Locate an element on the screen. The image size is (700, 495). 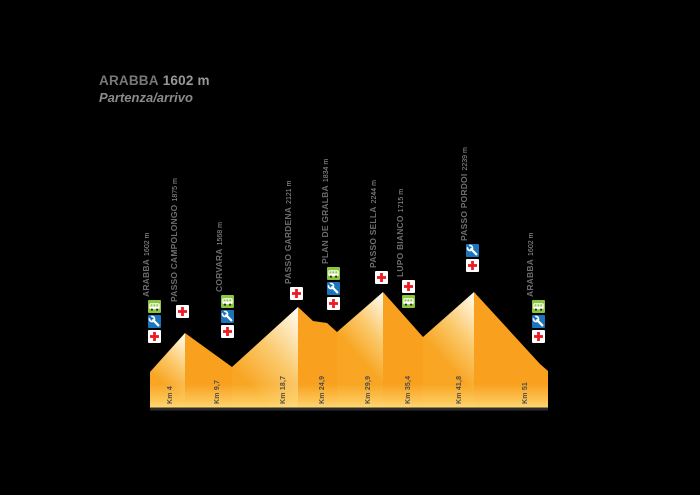
title-block: ARABBA 1602 m Partenza/arrivo is located at coordinates (154, 89).